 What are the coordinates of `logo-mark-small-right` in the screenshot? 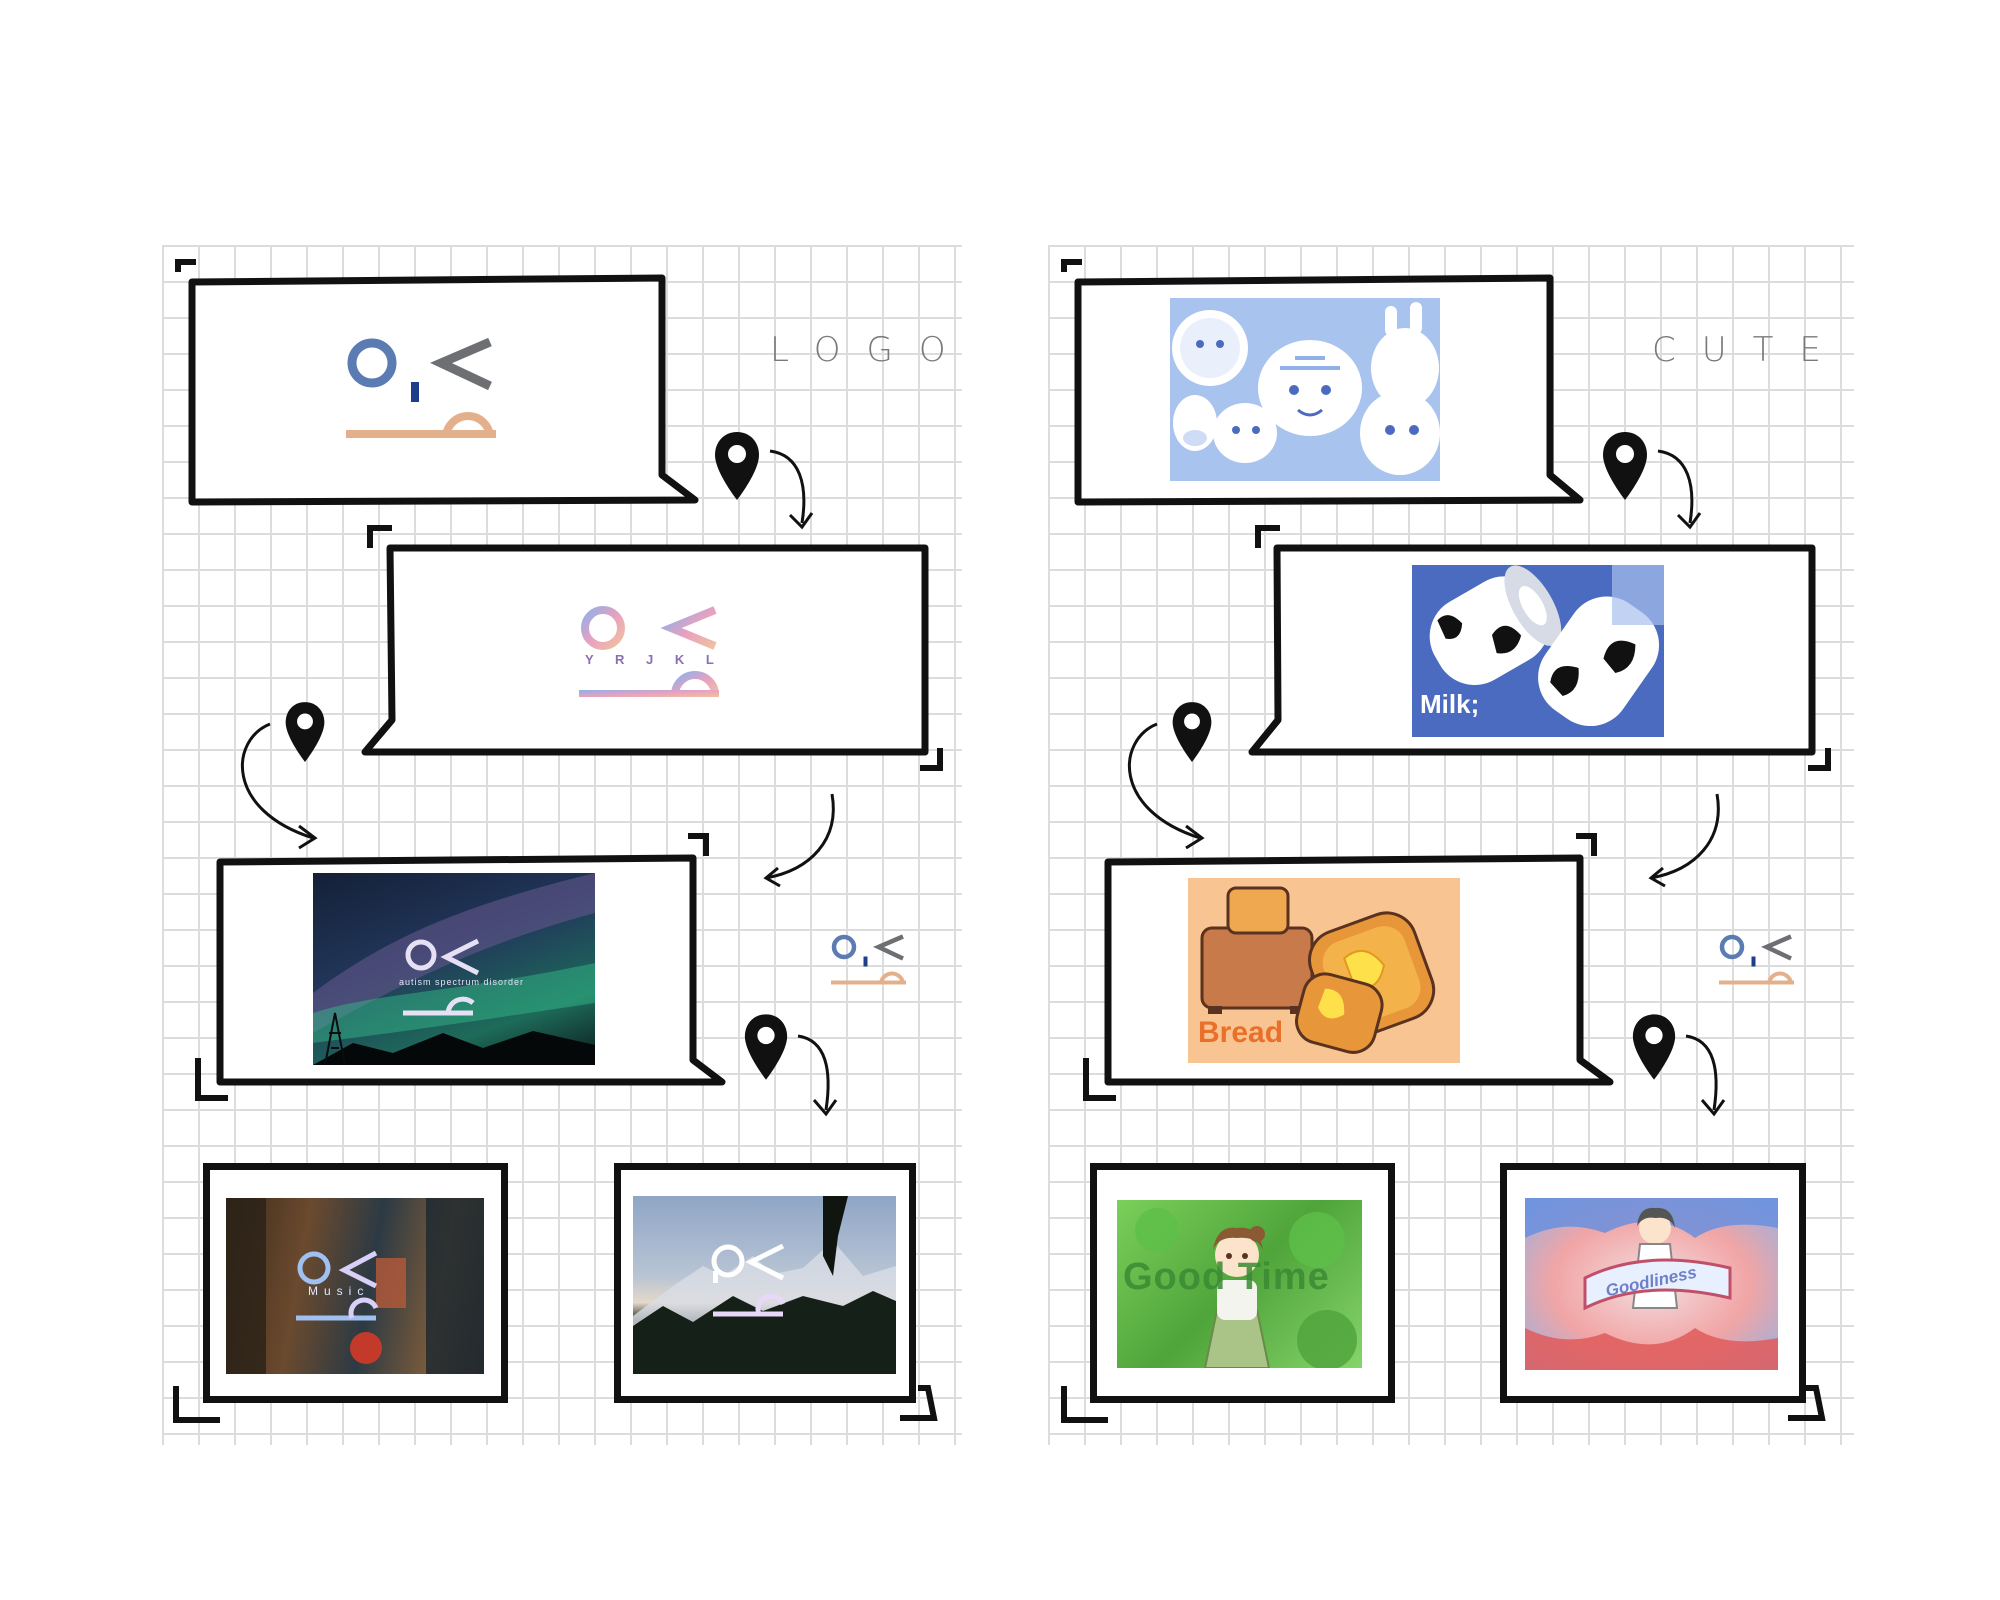 It's located at (1756, 958).